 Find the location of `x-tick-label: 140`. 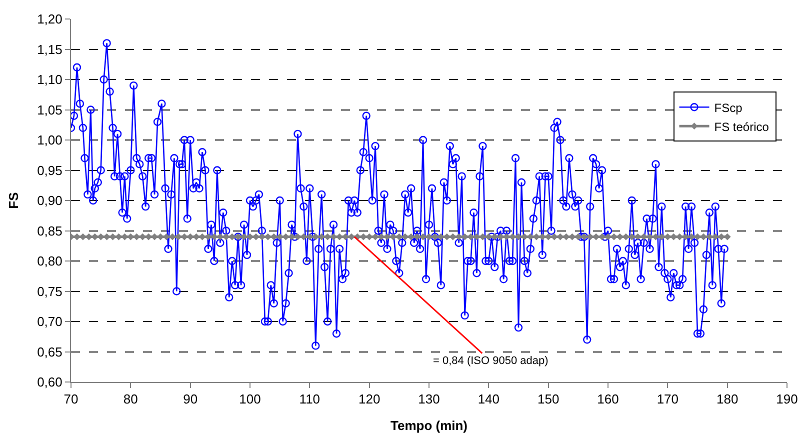

x-tick-label: 140 is located at coordinates (489, 399).